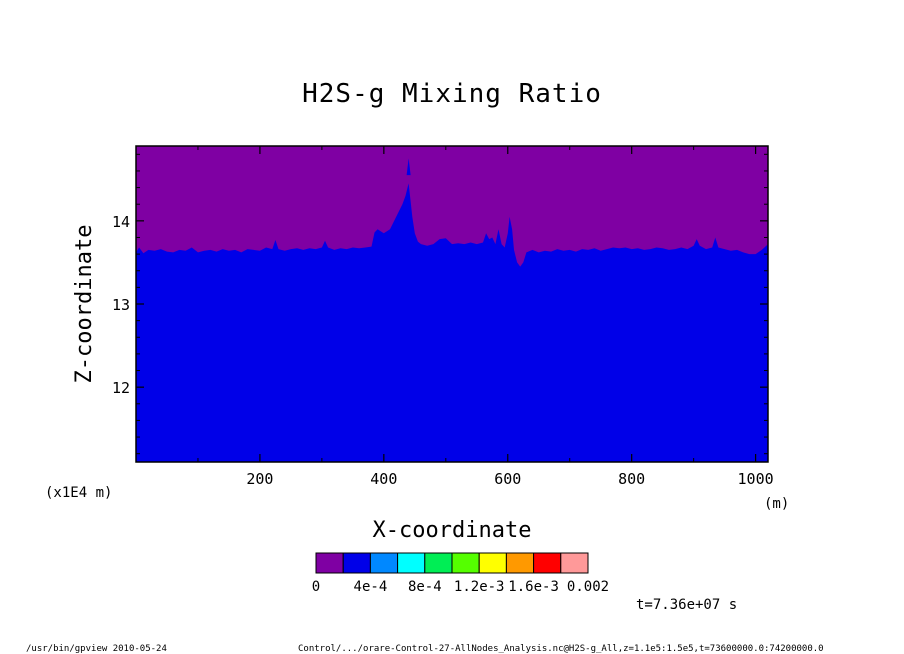  I want to click on y-axis-title: Z-coordinate, so click(84, 304).